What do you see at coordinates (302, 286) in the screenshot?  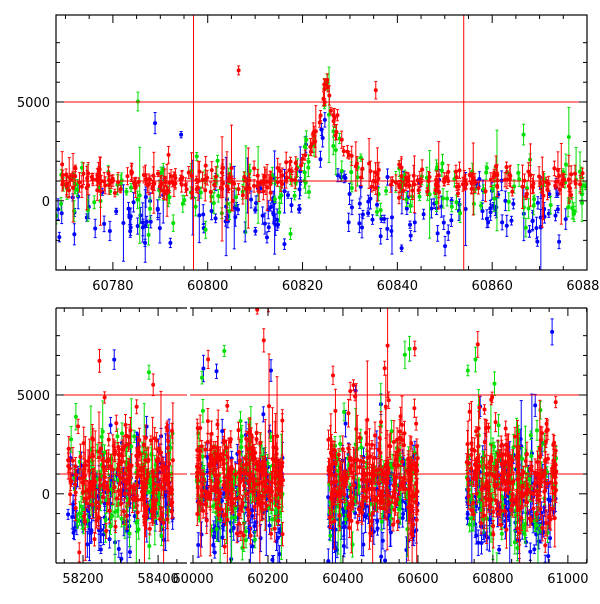 I see `x-tick-label: 60820` at bounding box center [302, 286].